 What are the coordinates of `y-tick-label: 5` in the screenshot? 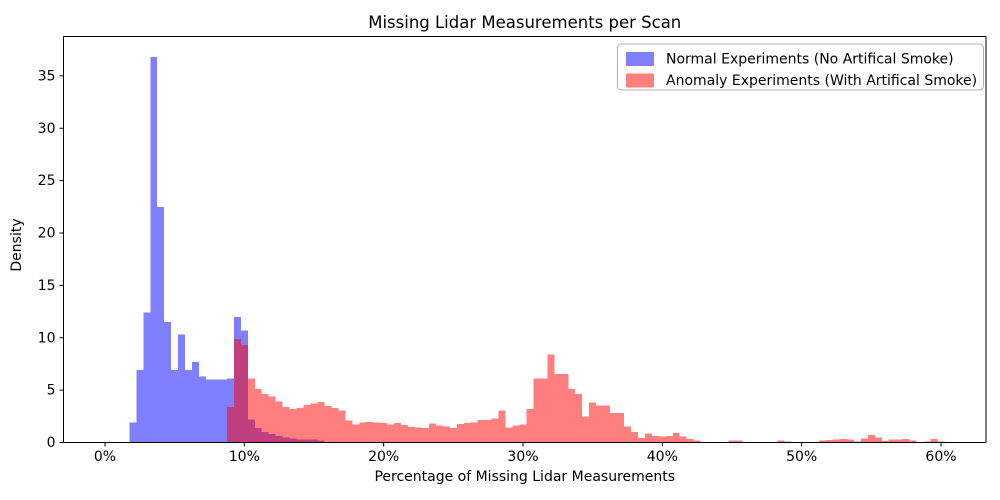 It's located at (51, 391).